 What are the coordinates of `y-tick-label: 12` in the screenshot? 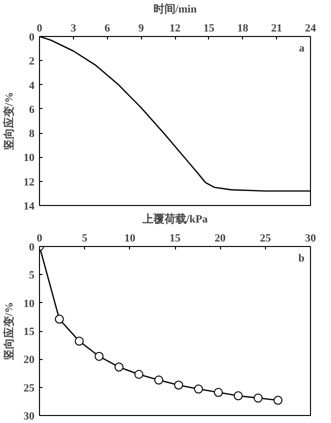 It's located at (29, 182).